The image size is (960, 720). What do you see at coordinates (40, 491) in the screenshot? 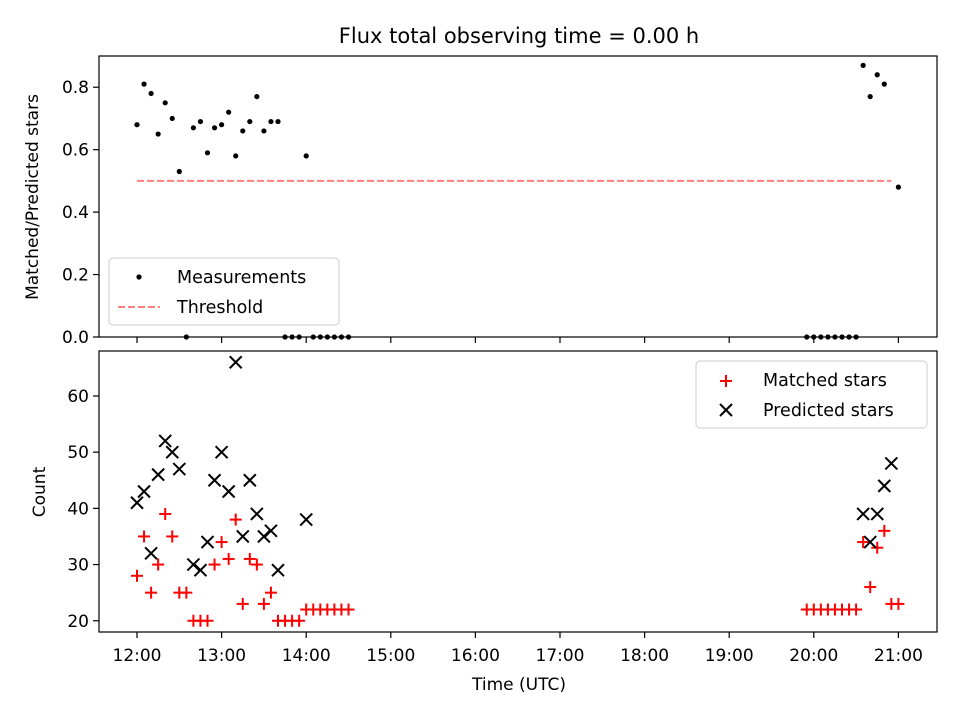
I see `bottom-y-axis-label: Count` at bounding box center [40, 491].